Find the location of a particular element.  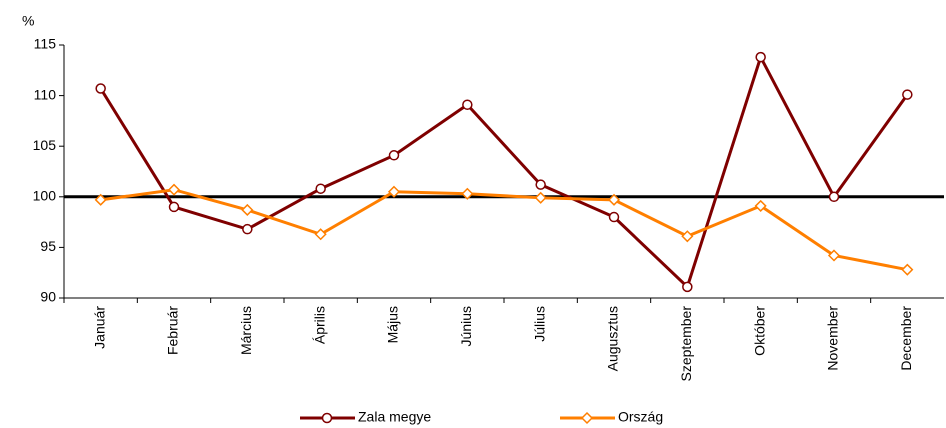

y-tick-label: 105 is located at coordinates (45, 145).